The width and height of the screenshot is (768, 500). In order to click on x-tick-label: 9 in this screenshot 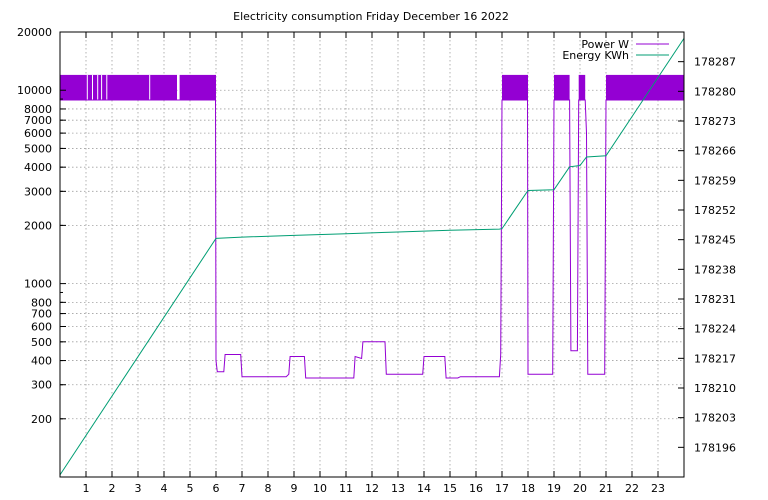, I will do `click(294, 488)`.